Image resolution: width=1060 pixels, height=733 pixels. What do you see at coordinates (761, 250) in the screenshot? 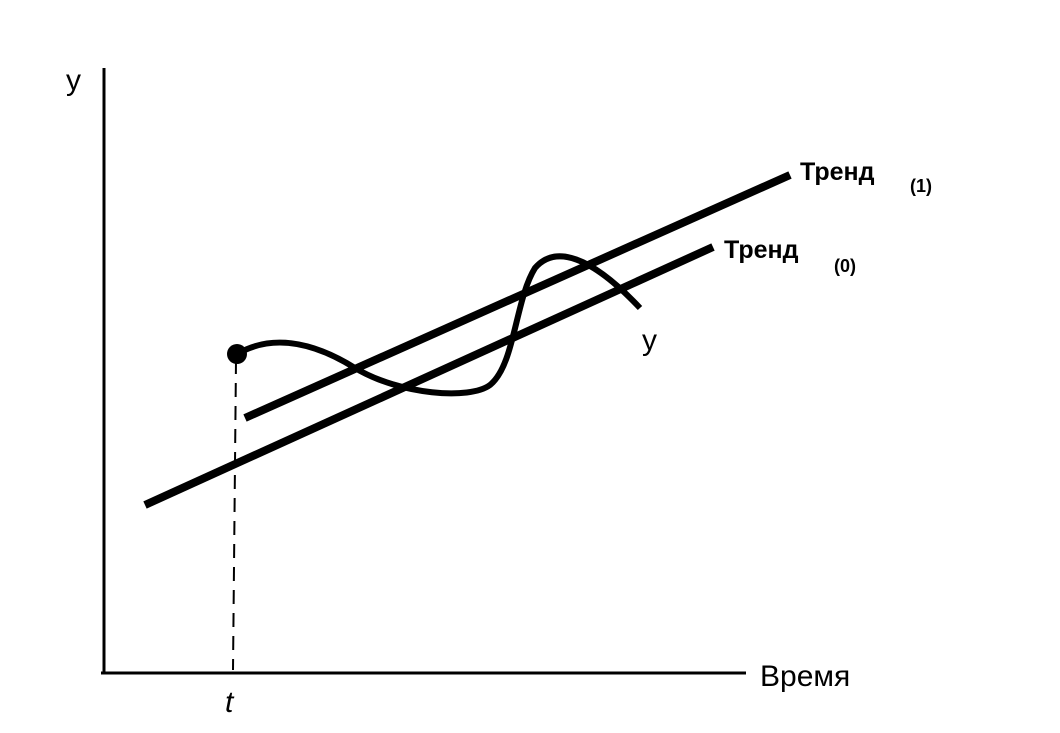
I see `trend-0-label: Тренд` at bounding box center [761, 250].